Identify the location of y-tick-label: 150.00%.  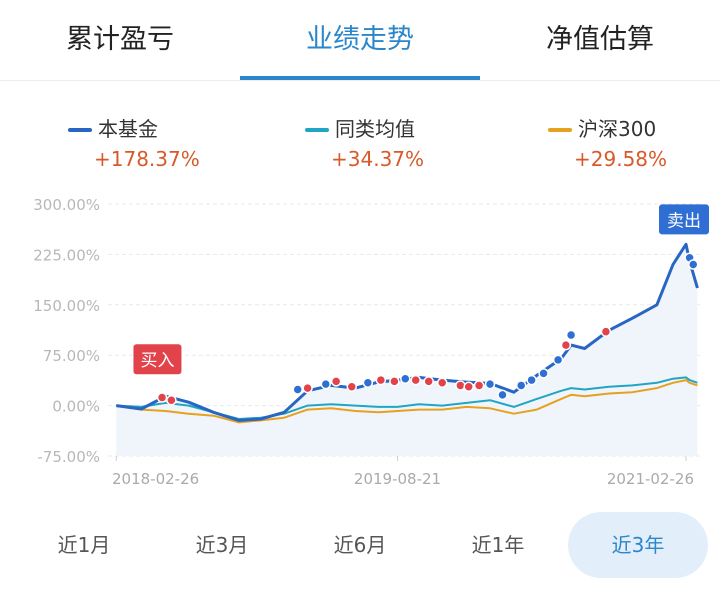
(66, 306).